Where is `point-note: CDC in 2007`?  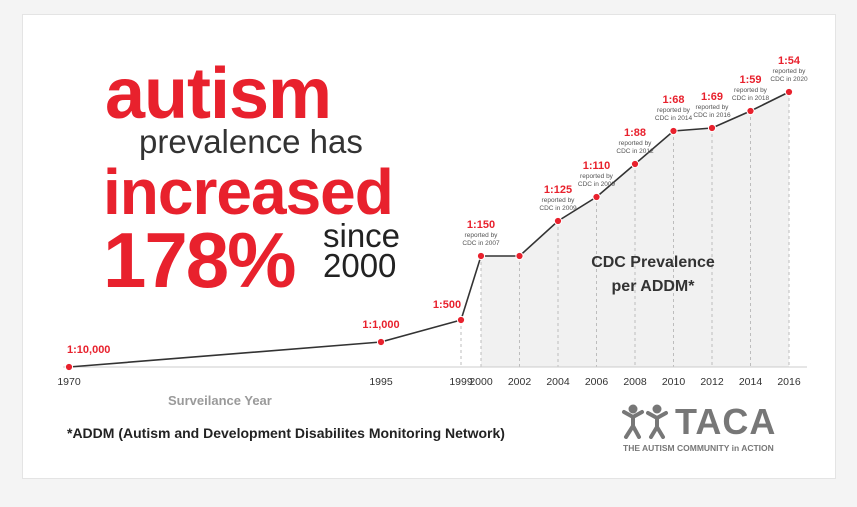 point-note: CDC in 2007 is located at coordinates (481, 243).